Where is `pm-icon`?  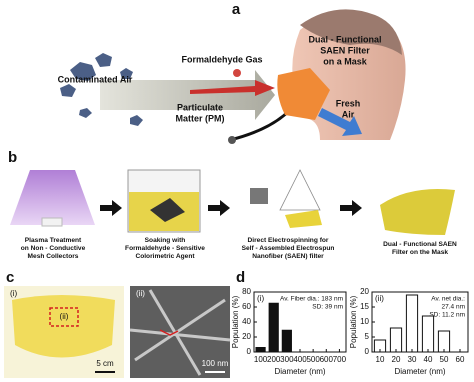 pm-icon is located at coordinates (232, 140).